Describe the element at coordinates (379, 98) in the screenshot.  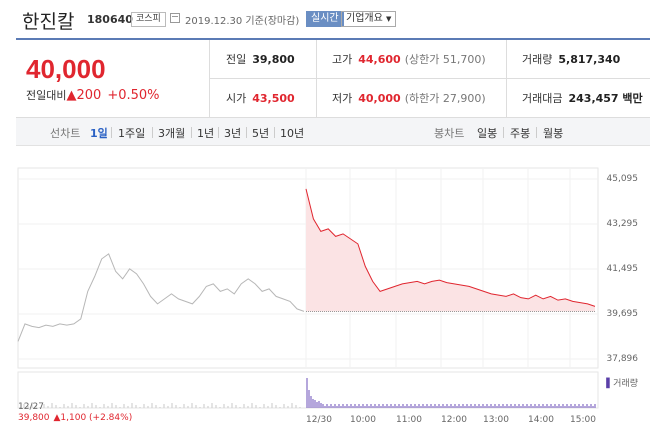
I see `low-value: 40,000` at that location.